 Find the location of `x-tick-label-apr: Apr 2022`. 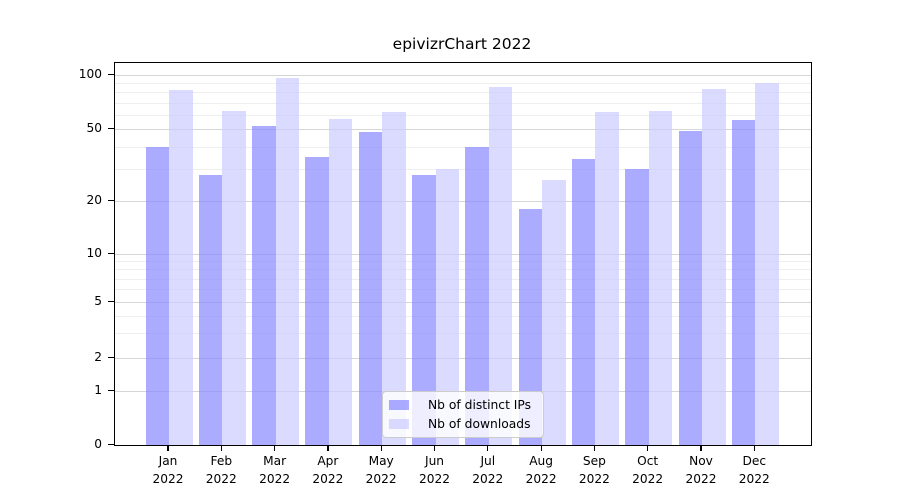

x-tick-label-apr: Apr 2022 is located at coordinates (328, 470).